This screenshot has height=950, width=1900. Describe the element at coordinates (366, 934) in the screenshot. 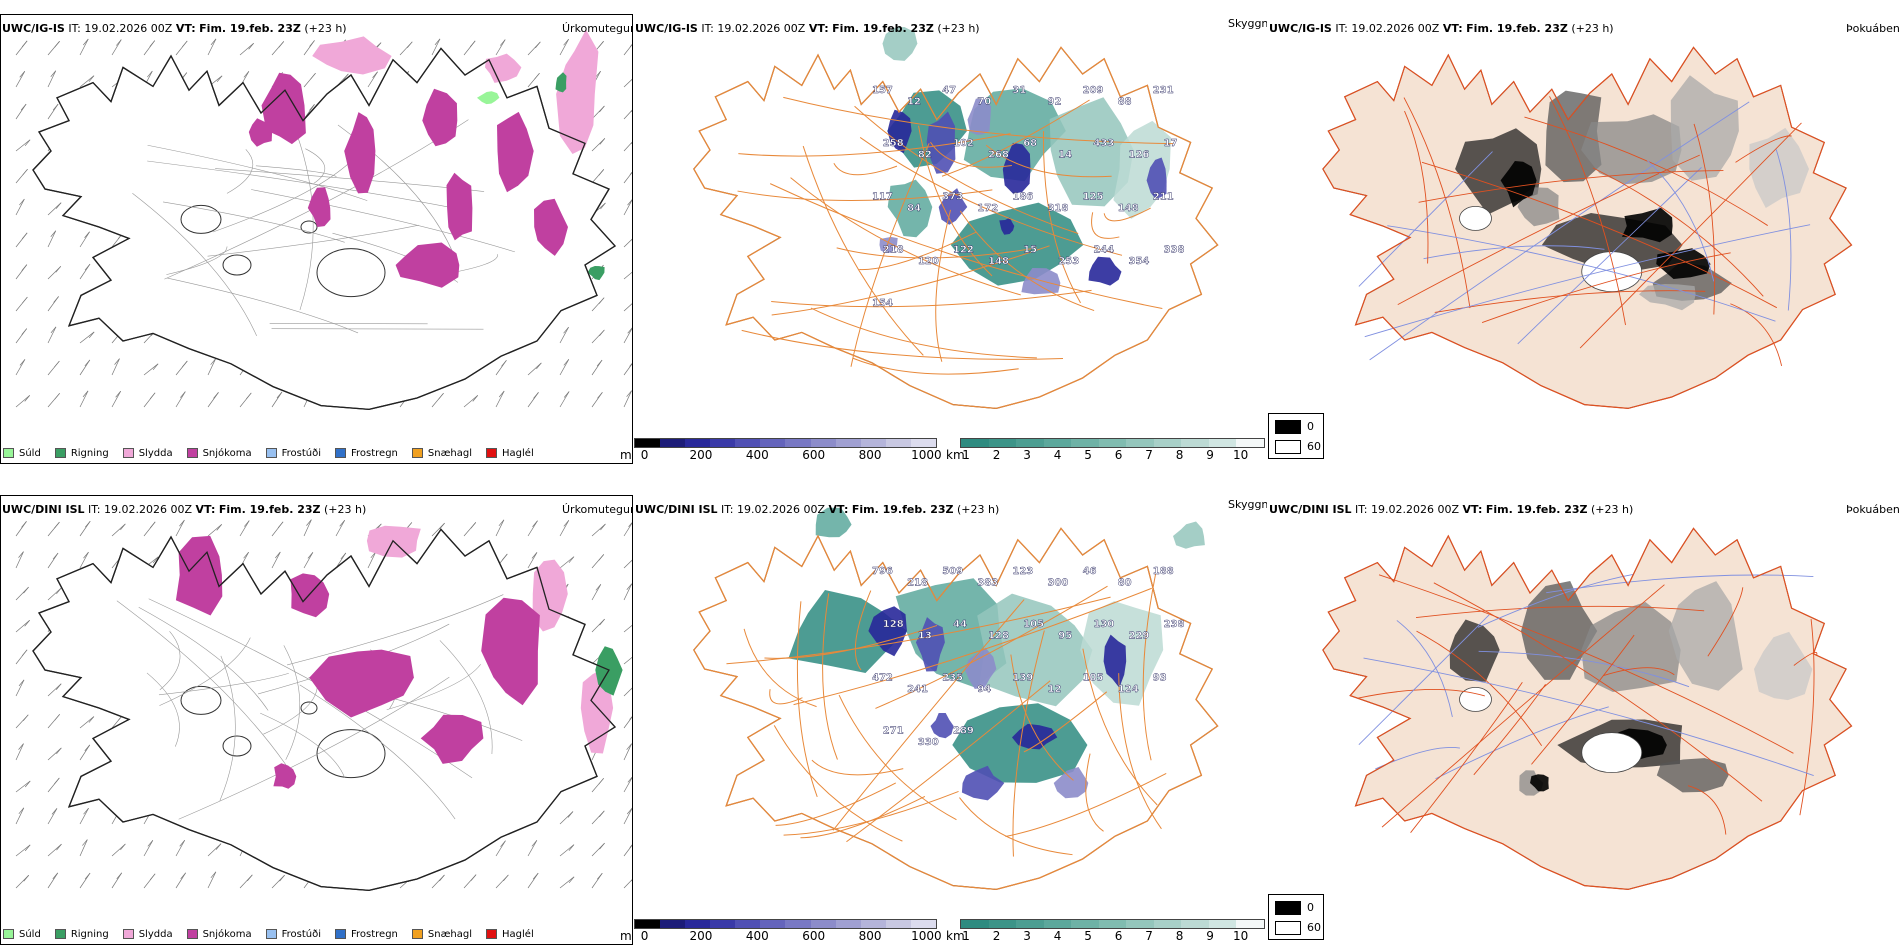

I see `legend-item: Frostregn` at that location.